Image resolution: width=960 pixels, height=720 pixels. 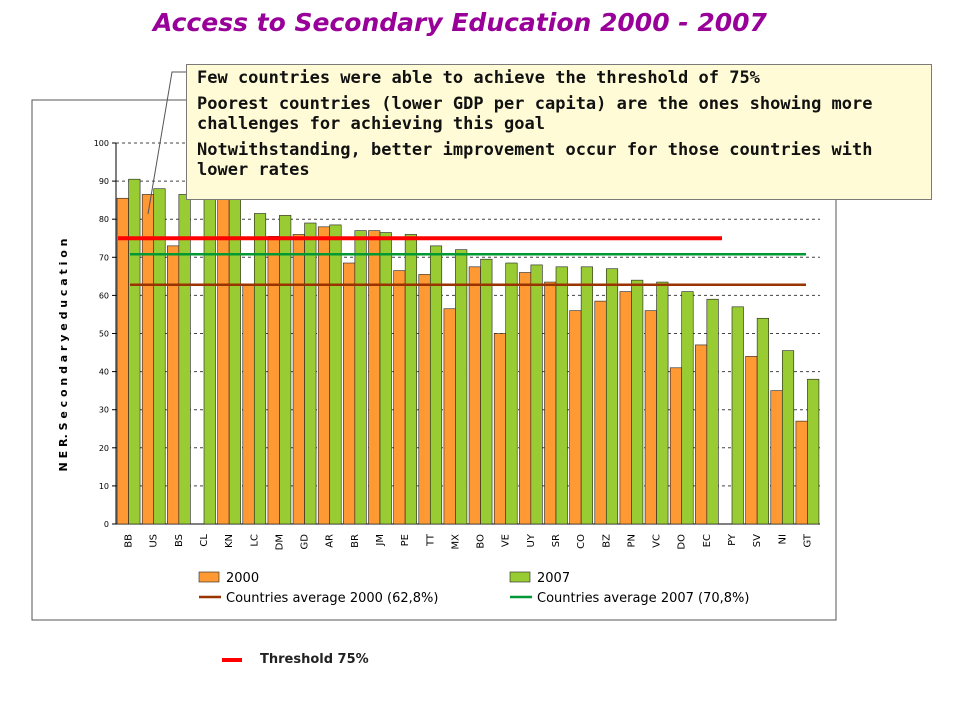 What do you see at coordinates (101, 143) in the screenshot?
I see `y-tick-label: 100` at bounding box center [101, 143].